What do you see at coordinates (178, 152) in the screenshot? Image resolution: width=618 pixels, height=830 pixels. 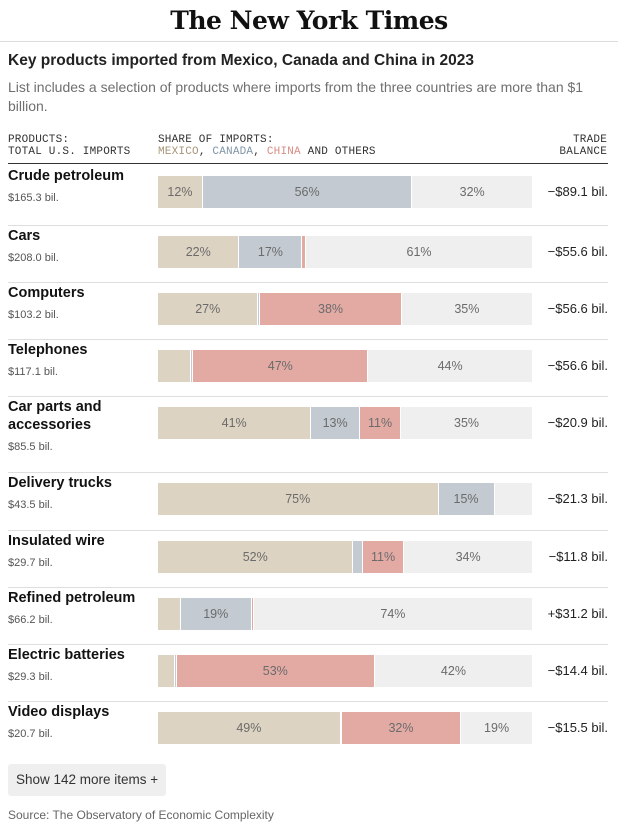 I see `legend-mexico: MEXICO` at bounding box center [178, 152].